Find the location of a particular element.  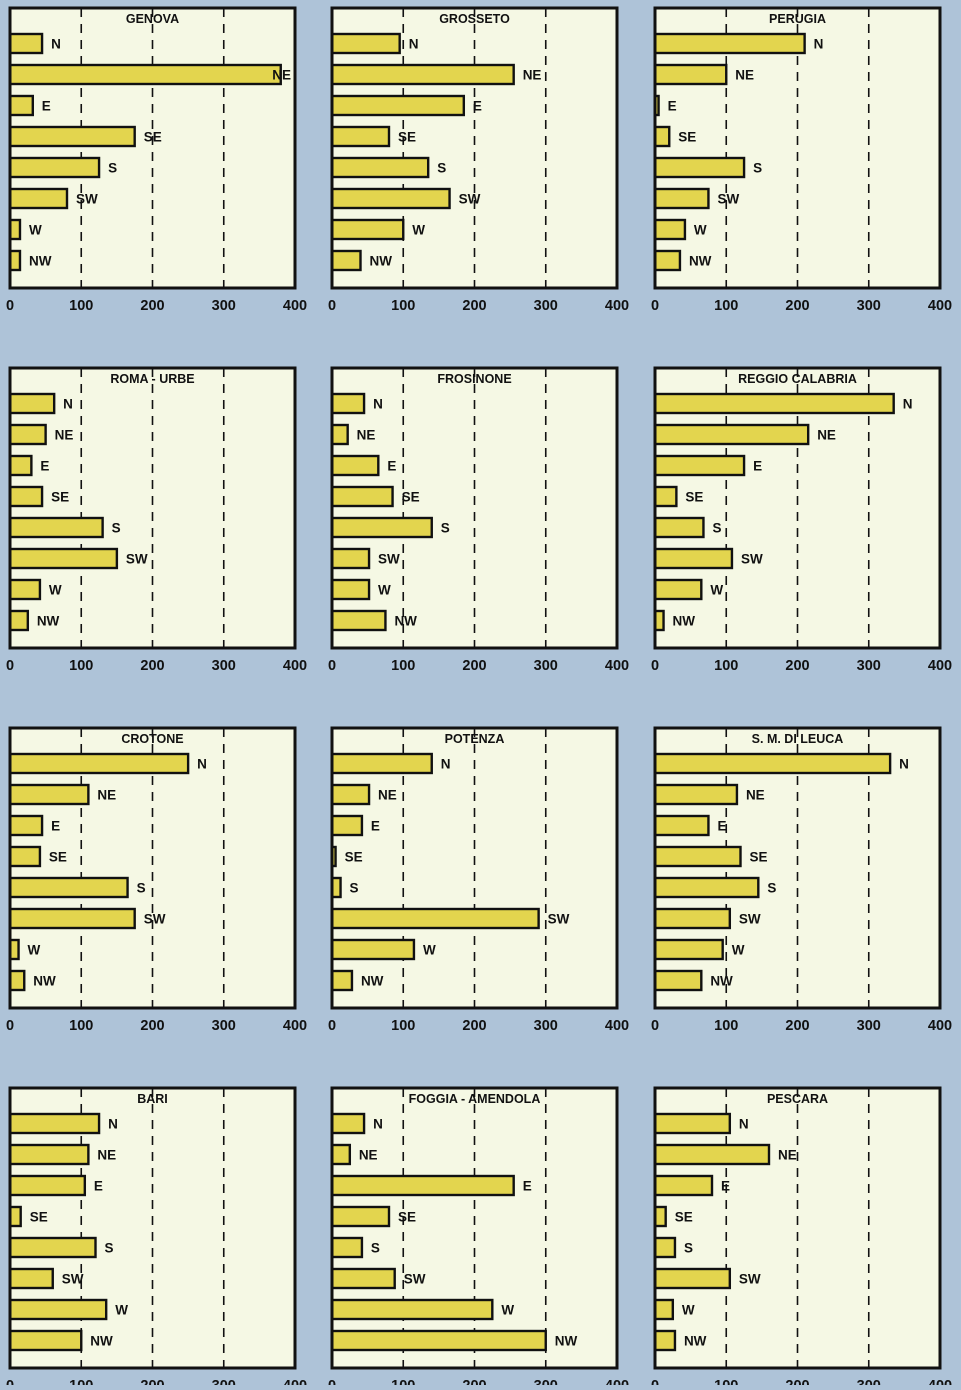

chart-title: S. M. DI LEUCA is located at coordinates (798, 739).